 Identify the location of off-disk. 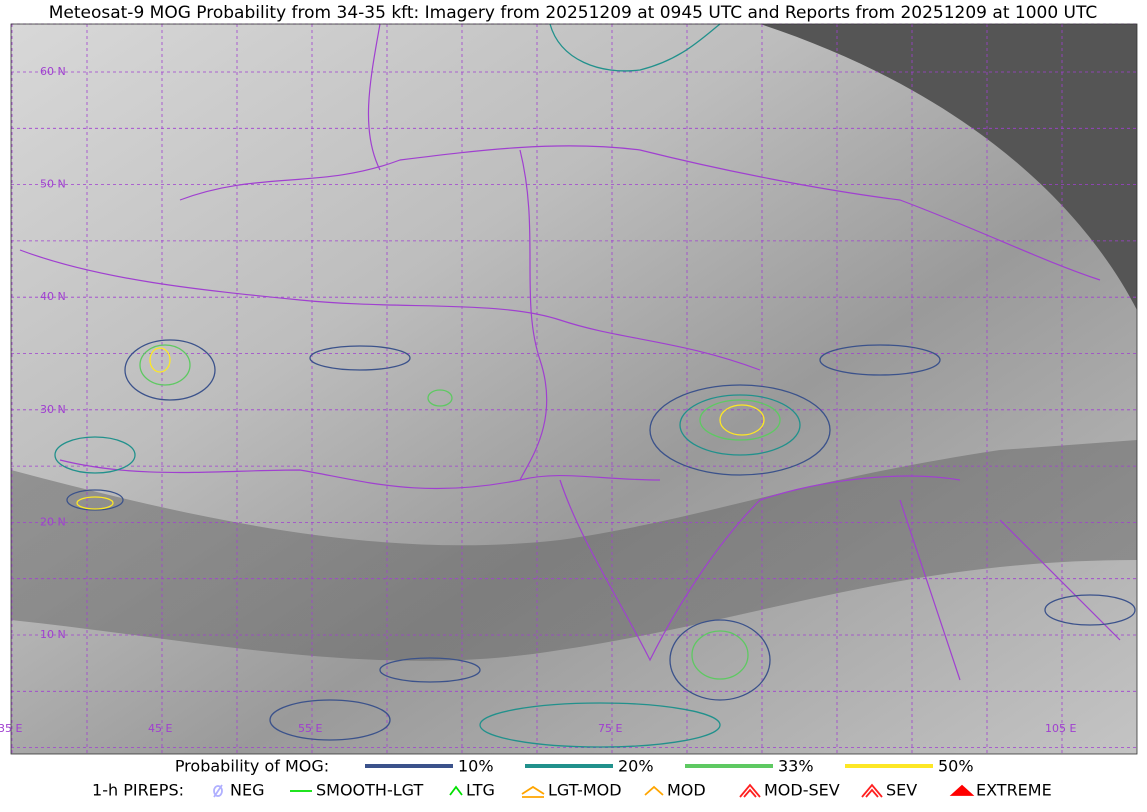
(948, 167).